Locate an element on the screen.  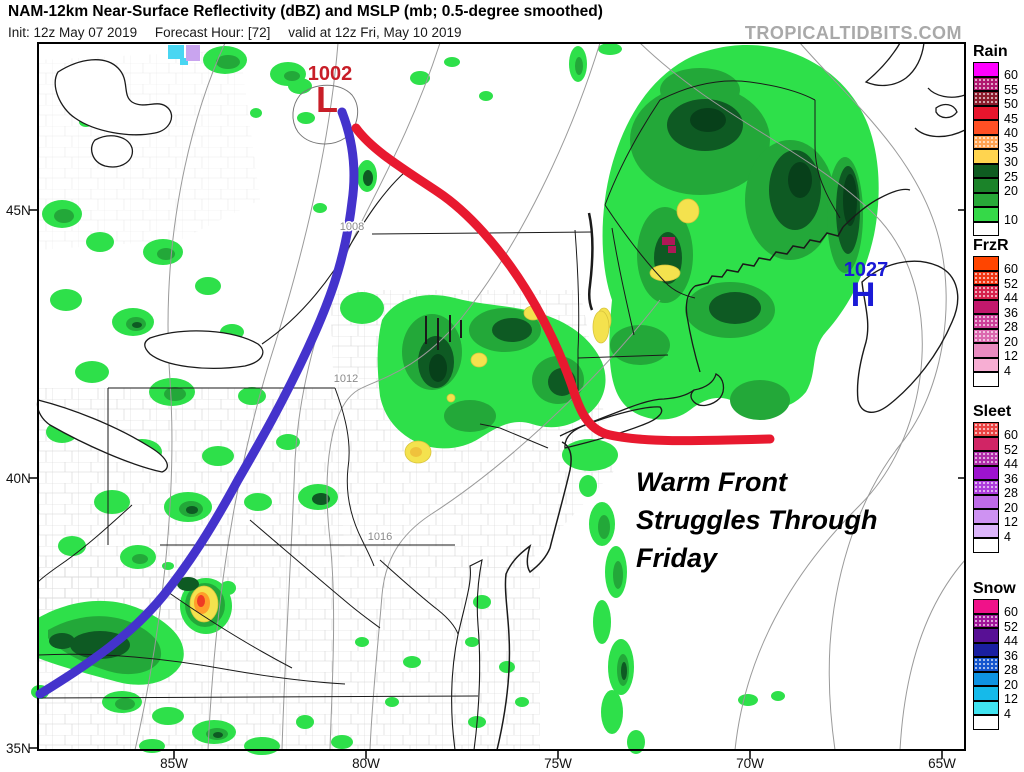
annotation-line-1: Warm Front is located at coordinates (712, 482).